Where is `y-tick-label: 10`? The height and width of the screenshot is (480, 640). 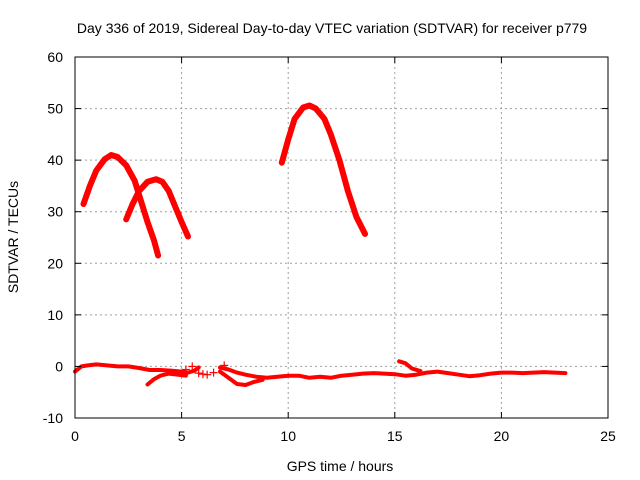 y-tick-label: 10 is located at coordinates (55, 315).